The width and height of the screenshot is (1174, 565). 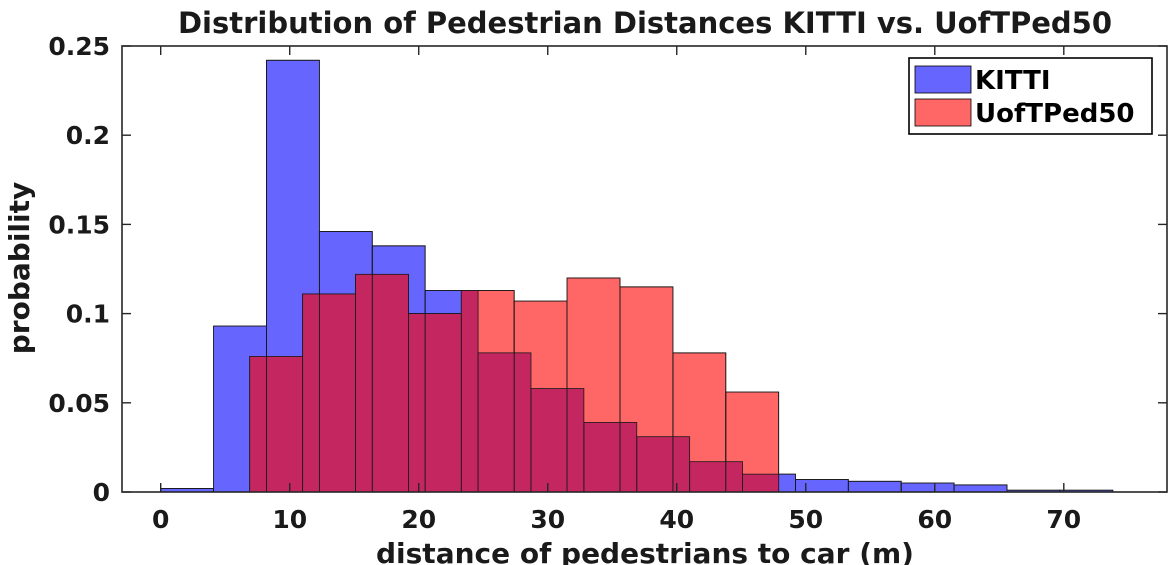 I want to click on x-tick-label-0: 0, so click(x=160, y=519).